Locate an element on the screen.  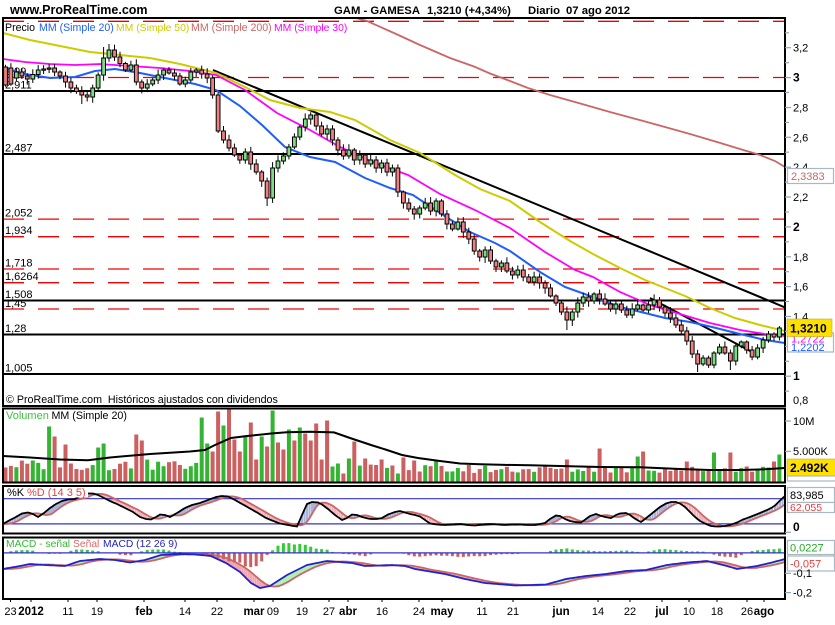
svg-text: 16 is located at coordinates (382, 612).